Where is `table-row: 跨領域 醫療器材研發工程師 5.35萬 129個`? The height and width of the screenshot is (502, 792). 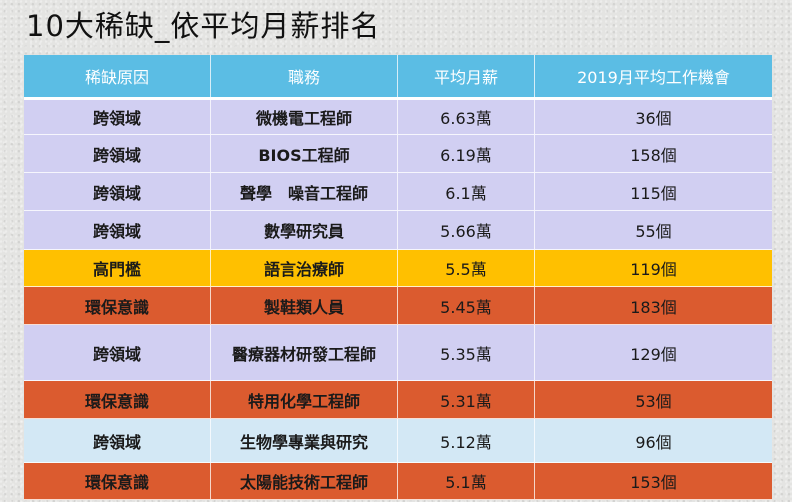
table-row: 跨領域 醫療器材研發工程師 5.35萬 129個 is located at coordinates (398, 353).